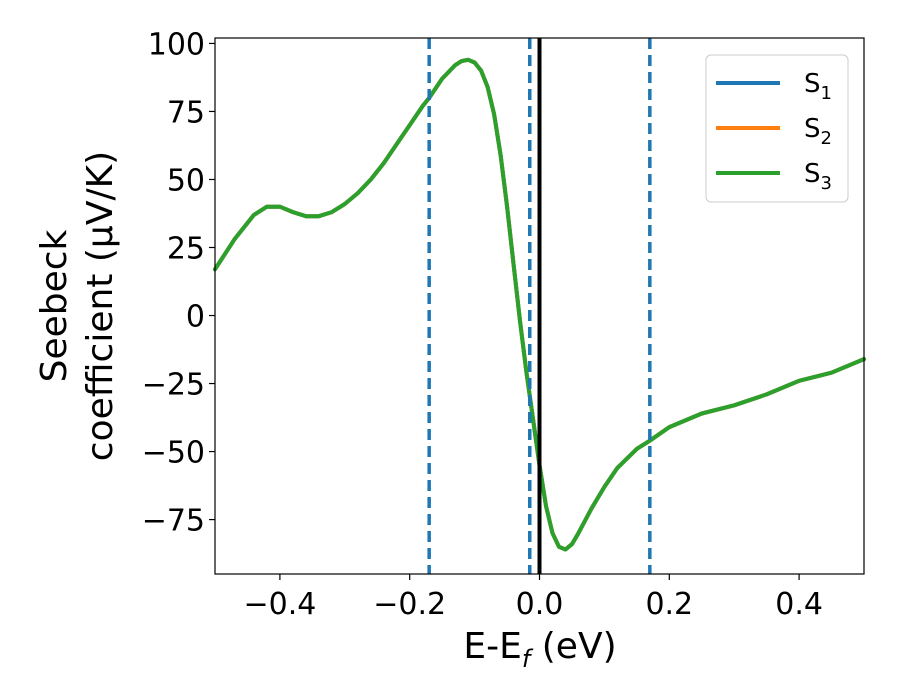 This screenshot has width=900, height=700. What do you see at coordinates (818, 176) in the screenshot?
I see `legend-label-3: S3` at bounding box center [818, 176].